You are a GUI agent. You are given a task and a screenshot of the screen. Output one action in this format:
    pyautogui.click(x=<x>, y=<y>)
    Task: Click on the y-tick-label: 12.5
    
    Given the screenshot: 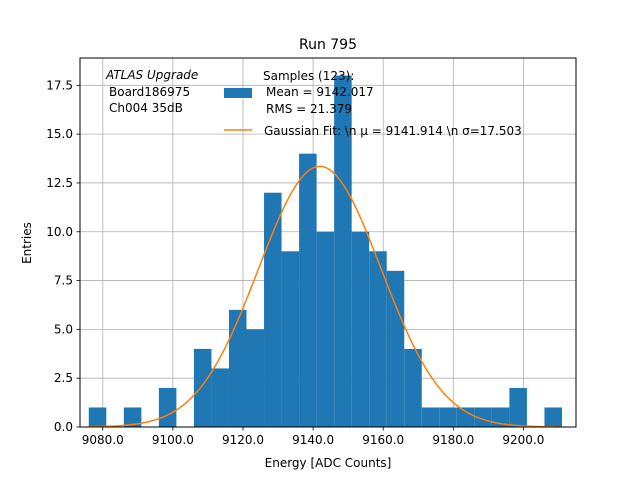 What is the action you would take?
    pyautogui.click(x=59, y=183)
    